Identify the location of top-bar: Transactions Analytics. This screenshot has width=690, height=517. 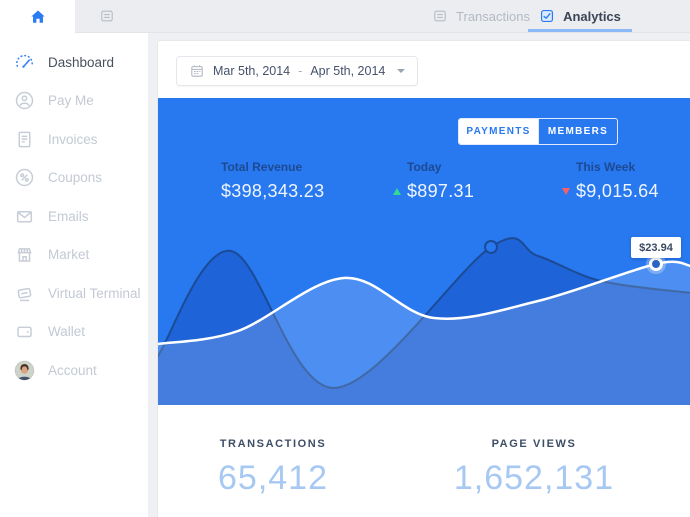
(345, 16).